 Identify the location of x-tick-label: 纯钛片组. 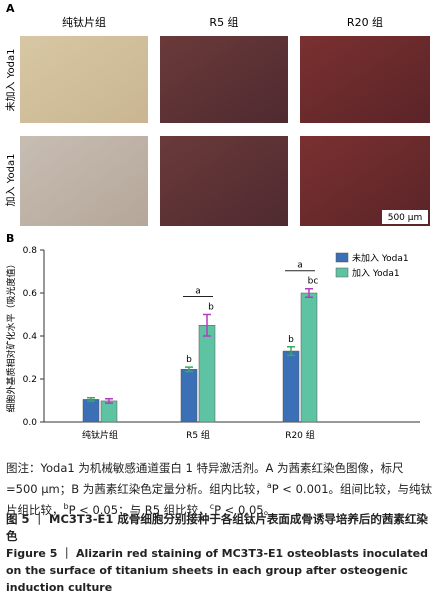
(100, 435).